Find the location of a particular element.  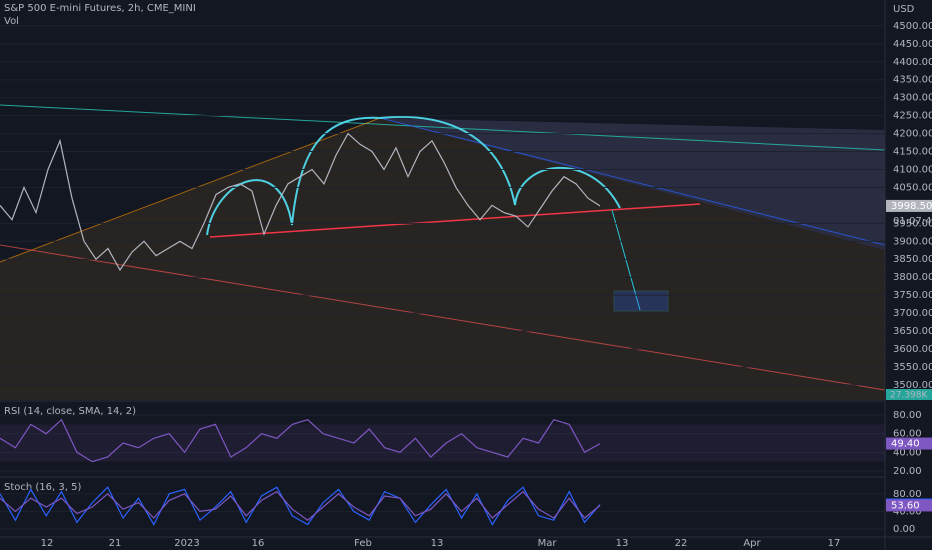

y-tick-label: 20.00 is located at coordinates (907, 471).